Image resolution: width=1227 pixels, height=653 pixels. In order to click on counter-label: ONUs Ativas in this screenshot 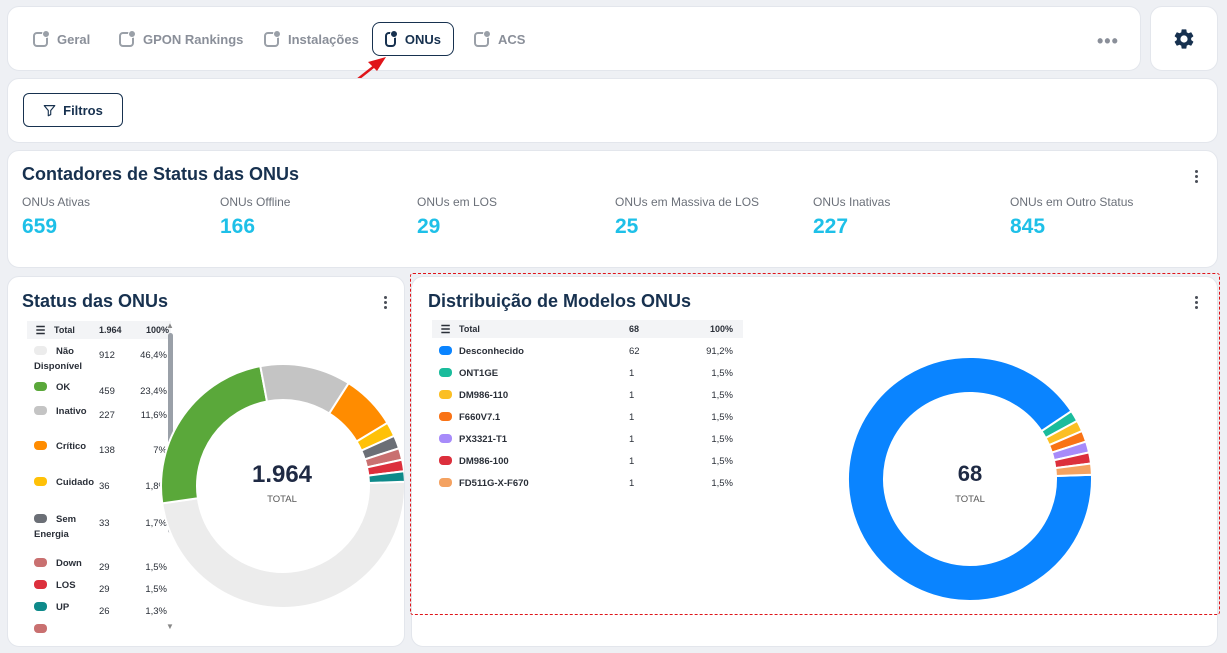, I will do `click(56, 202)`.